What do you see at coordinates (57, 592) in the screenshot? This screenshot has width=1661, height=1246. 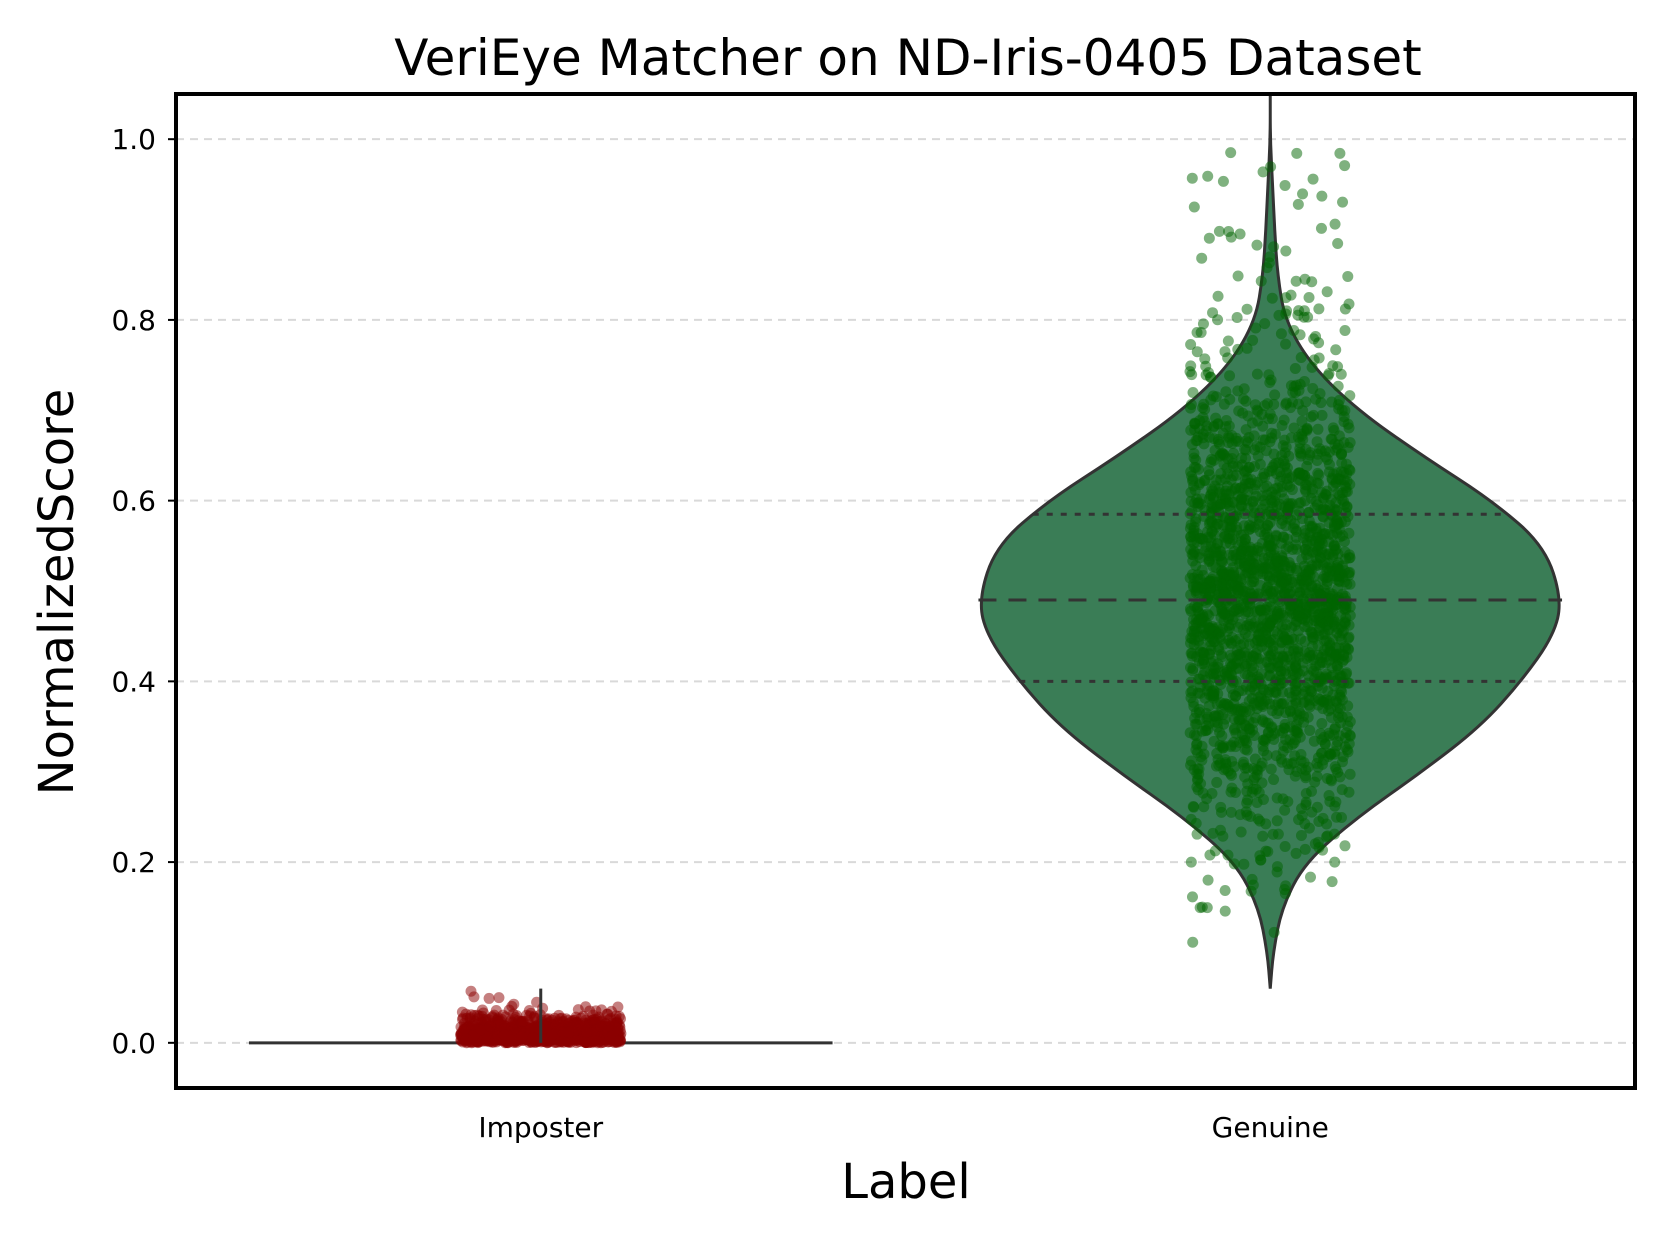 I see `y-axis-label: NormalizedScore` at bounding box center [57, 592].